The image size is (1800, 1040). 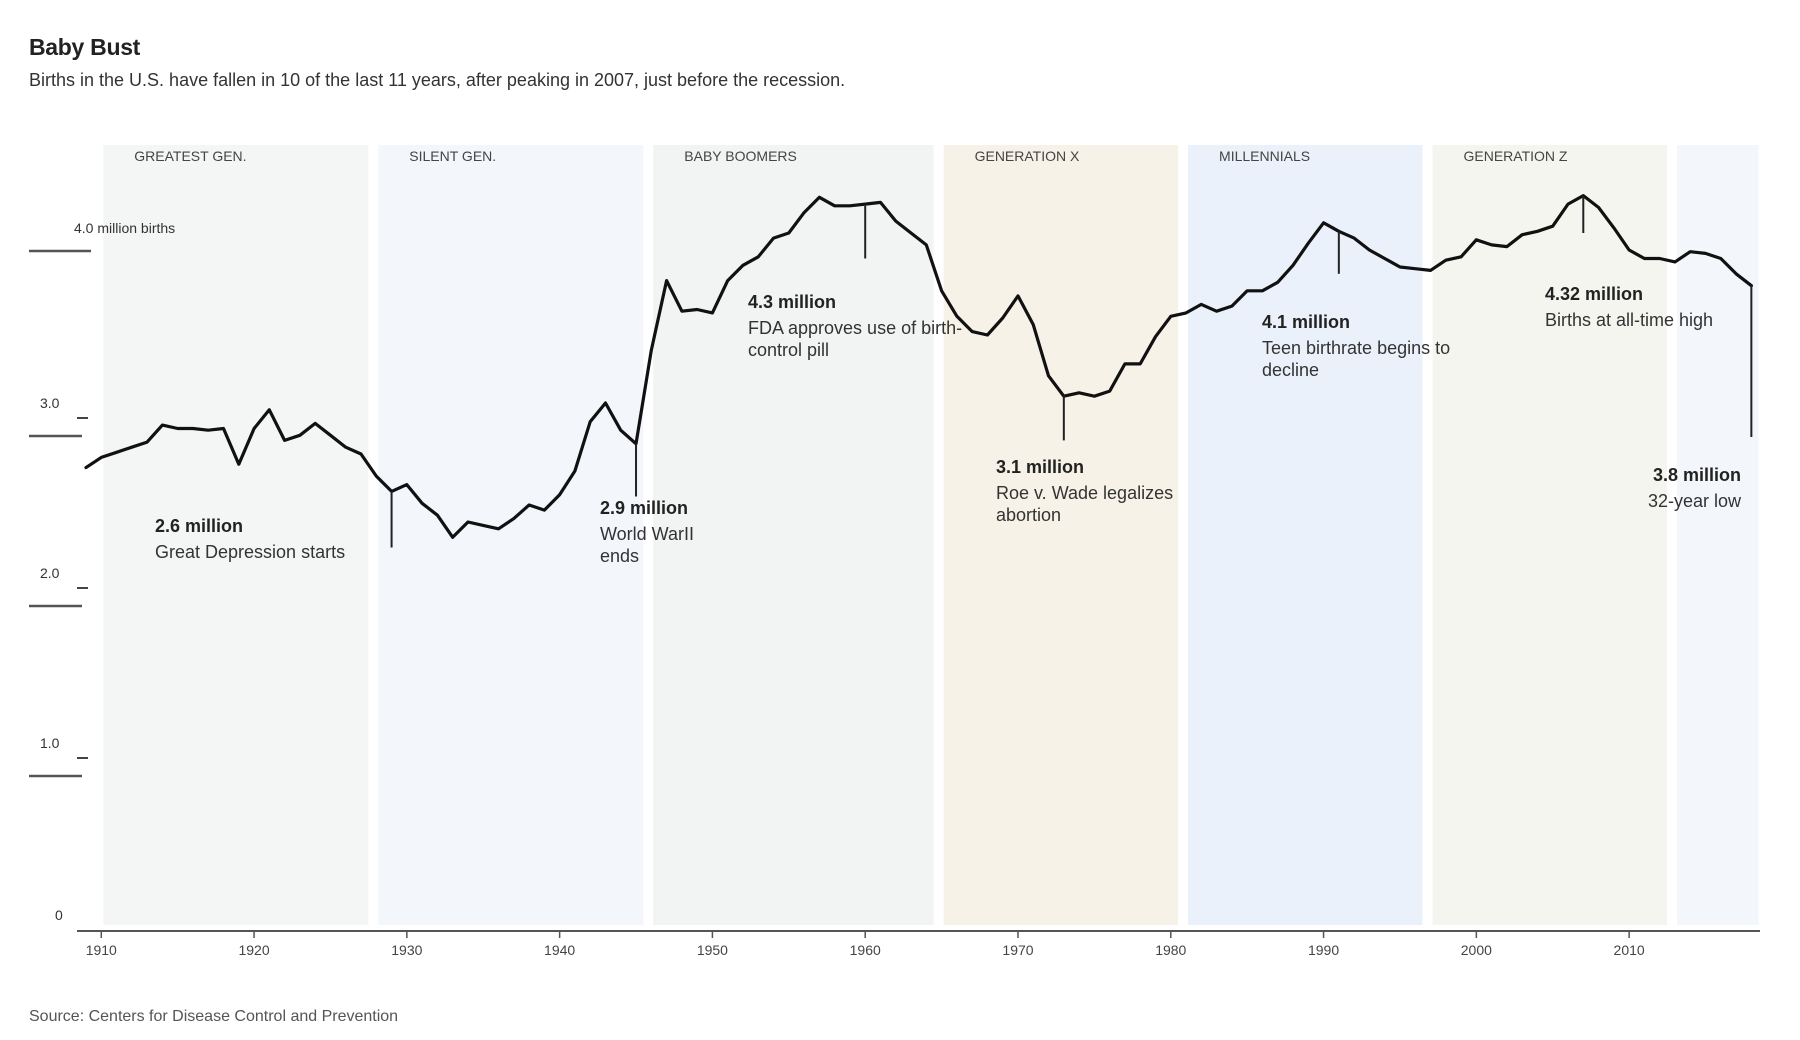 What do you see at coordinates (1306, 322) in the screenshot?
I see `annotation-value: 4.1 million` at bounding box center [1306, 322].